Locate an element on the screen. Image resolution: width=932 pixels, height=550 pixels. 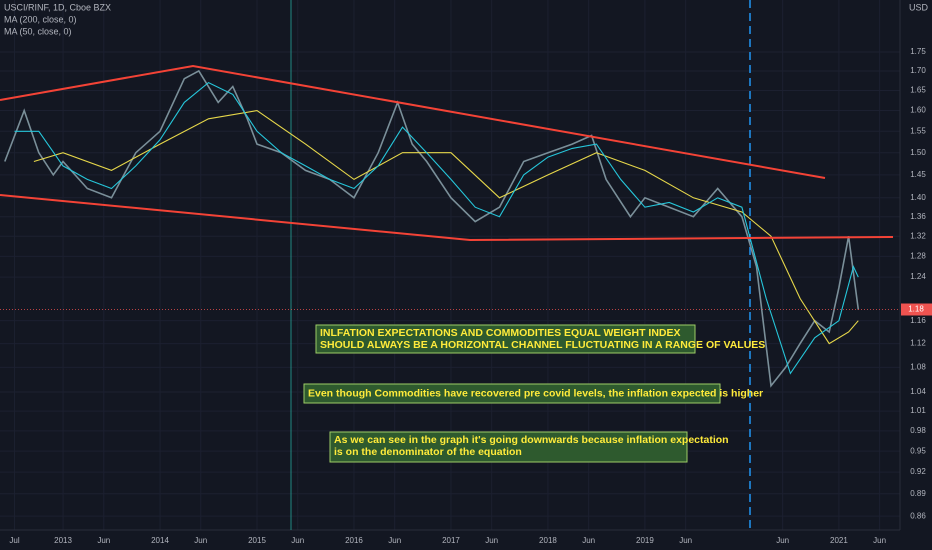
y-tick-label: 1.04 is located at coordinates (918, 391).